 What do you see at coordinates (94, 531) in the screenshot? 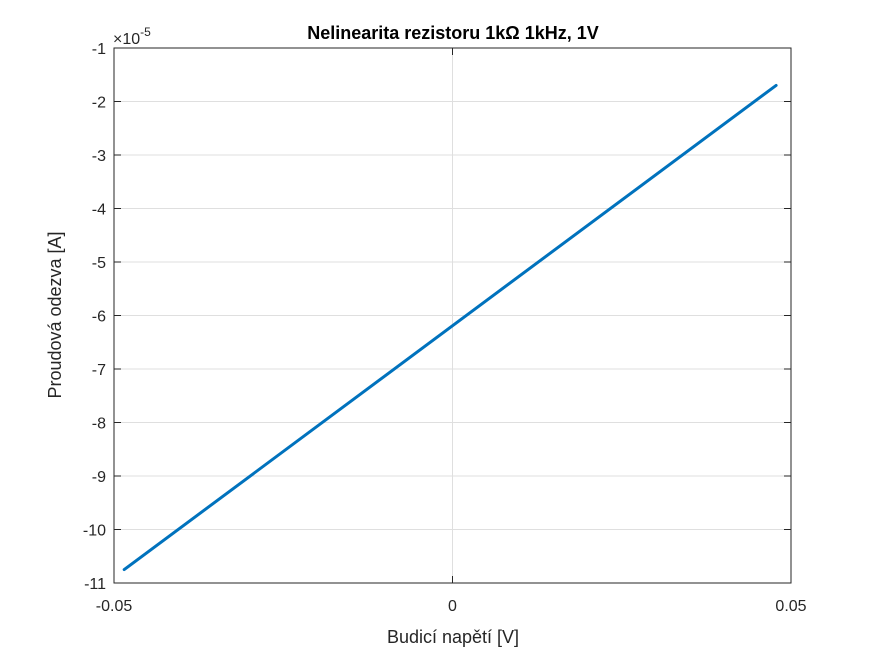
I see `y-tick-label: -10` at bounding box center [94, 531].